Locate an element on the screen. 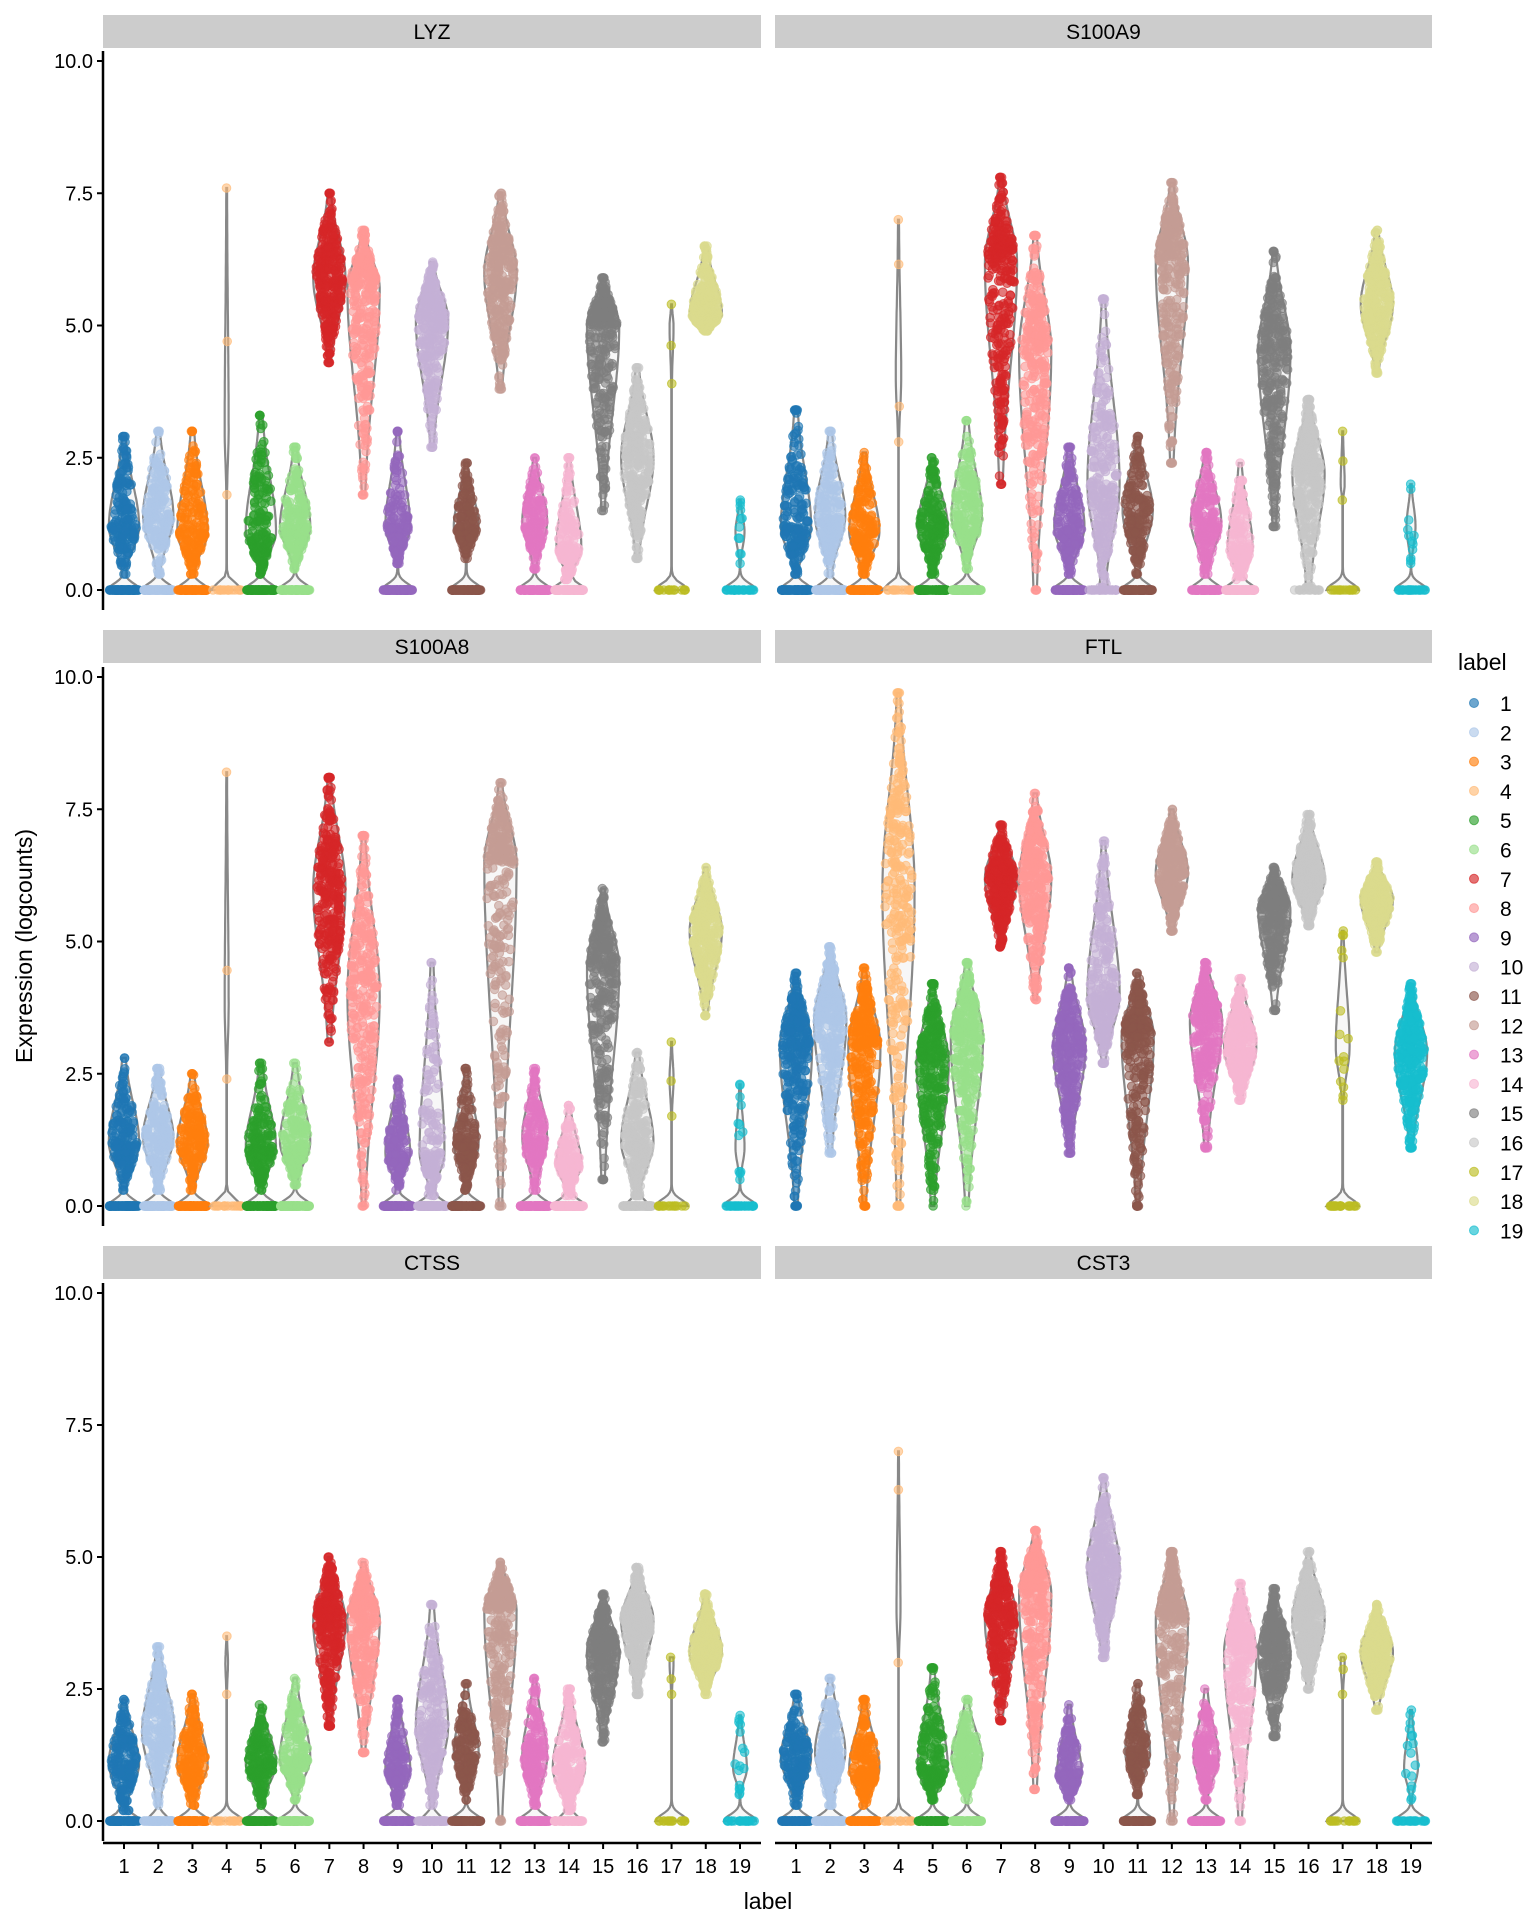 The height and width of the screenshot is (1925, 1536). y-tick-label: 2.5 is located at coordinates (79, 459).